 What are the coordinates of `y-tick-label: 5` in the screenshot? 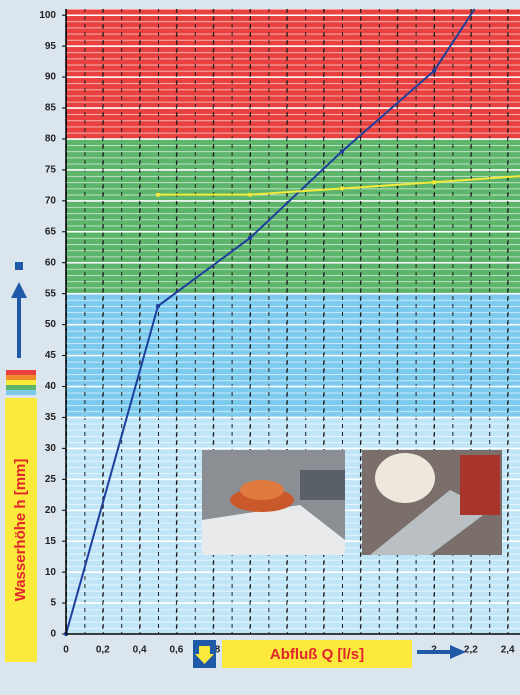 It's located at (53, 603).